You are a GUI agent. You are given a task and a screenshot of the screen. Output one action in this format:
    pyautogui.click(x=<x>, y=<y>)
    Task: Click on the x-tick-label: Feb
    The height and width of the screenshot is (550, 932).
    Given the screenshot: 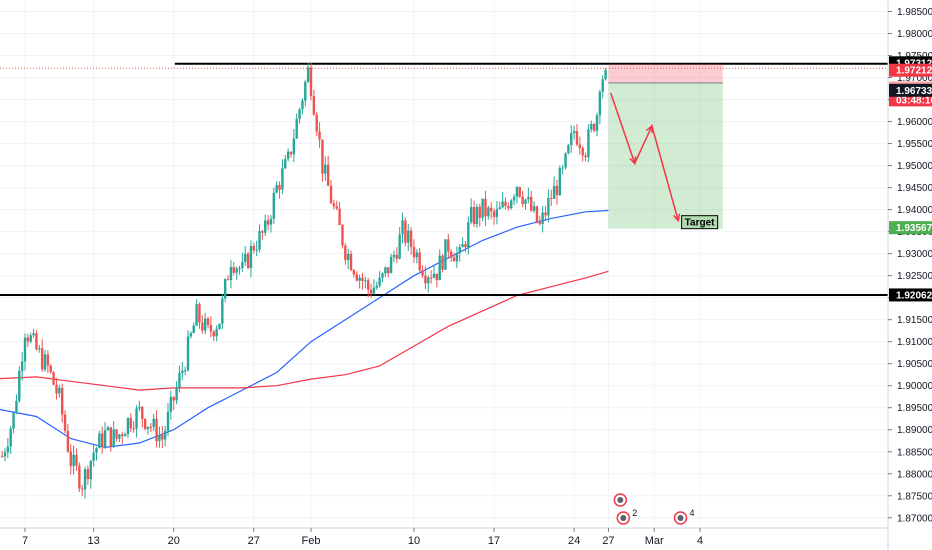 What is the action you would take?
    pyautogui.click(x=311, y=541)
    